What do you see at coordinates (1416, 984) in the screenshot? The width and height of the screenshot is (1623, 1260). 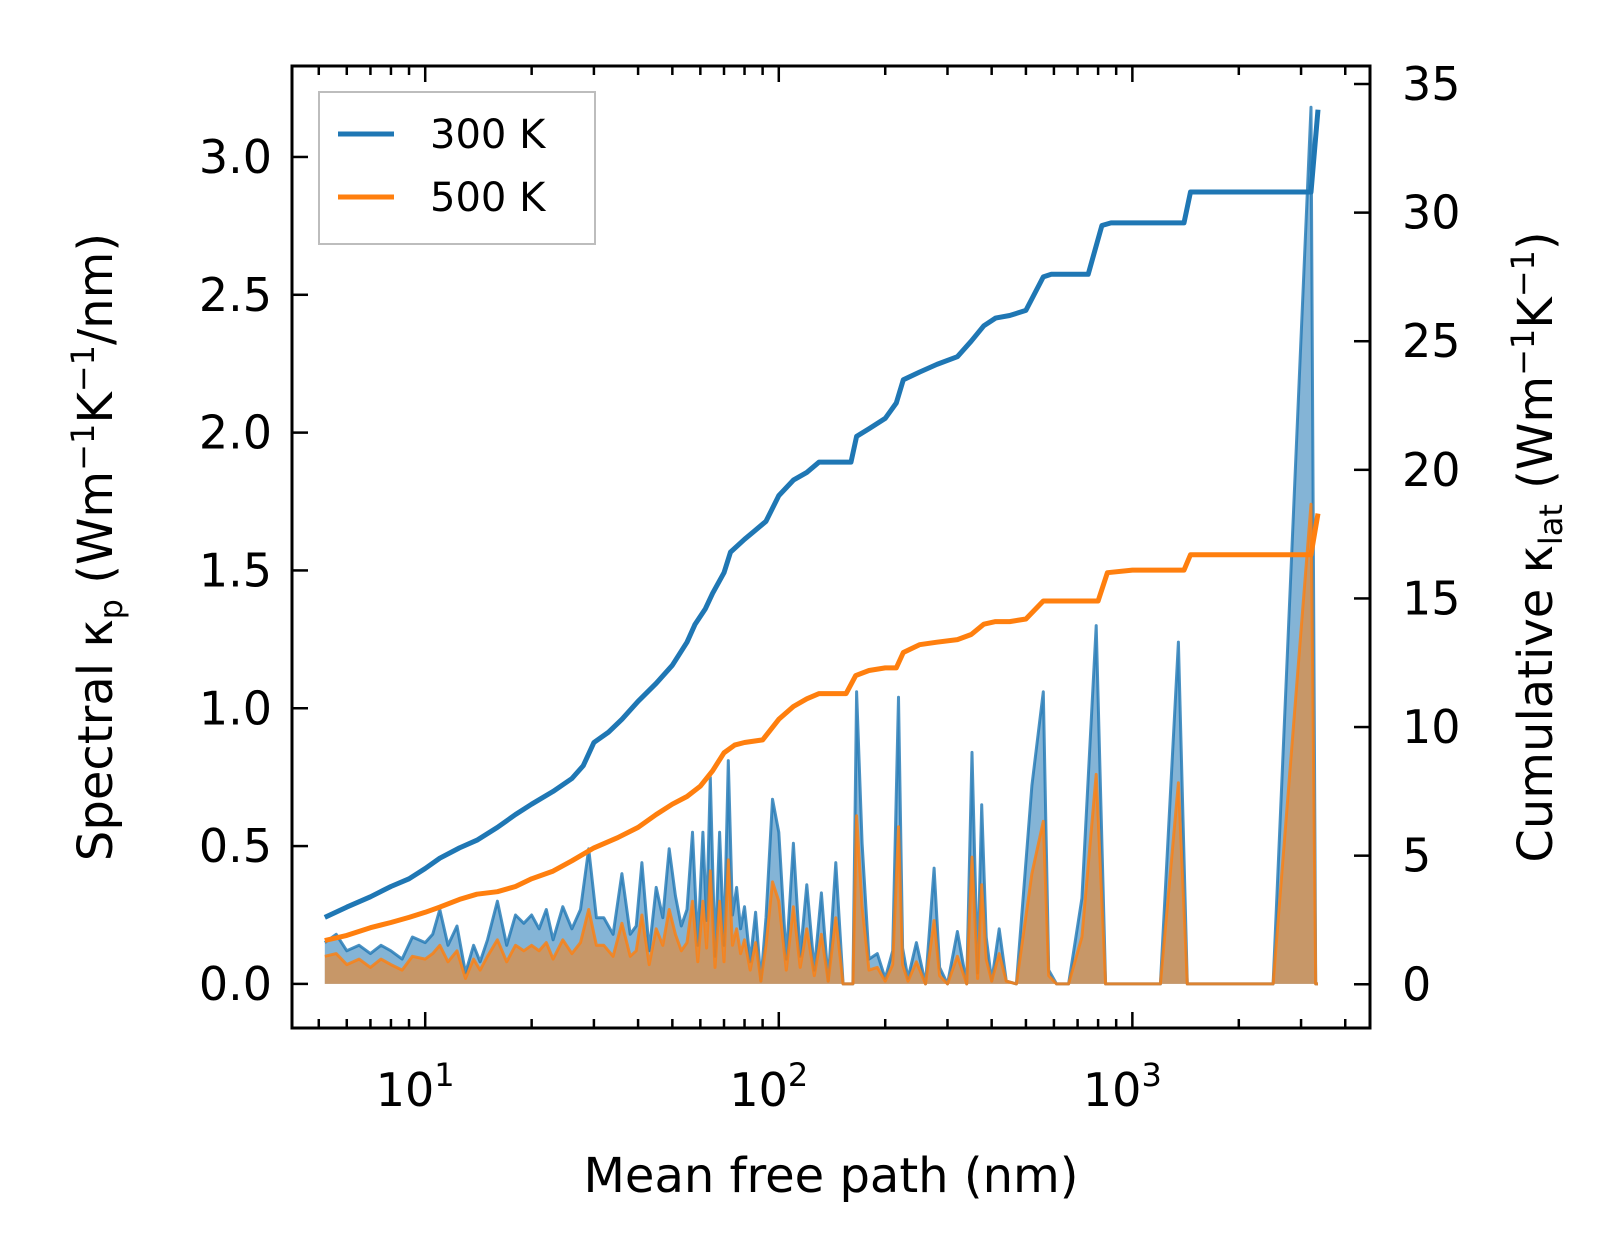 I see `y-right-tick-label: 0` at bounding box center [1416, 984].